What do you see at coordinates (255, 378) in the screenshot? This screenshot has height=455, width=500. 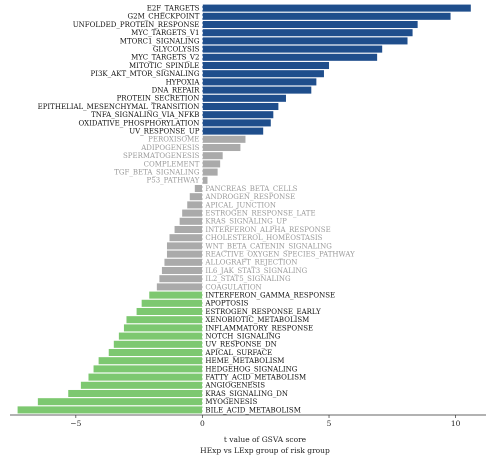 I see `label-fatty-acid-metabolism: FATTY_ACID_METABOLISM` at bounding box center [255, 378].